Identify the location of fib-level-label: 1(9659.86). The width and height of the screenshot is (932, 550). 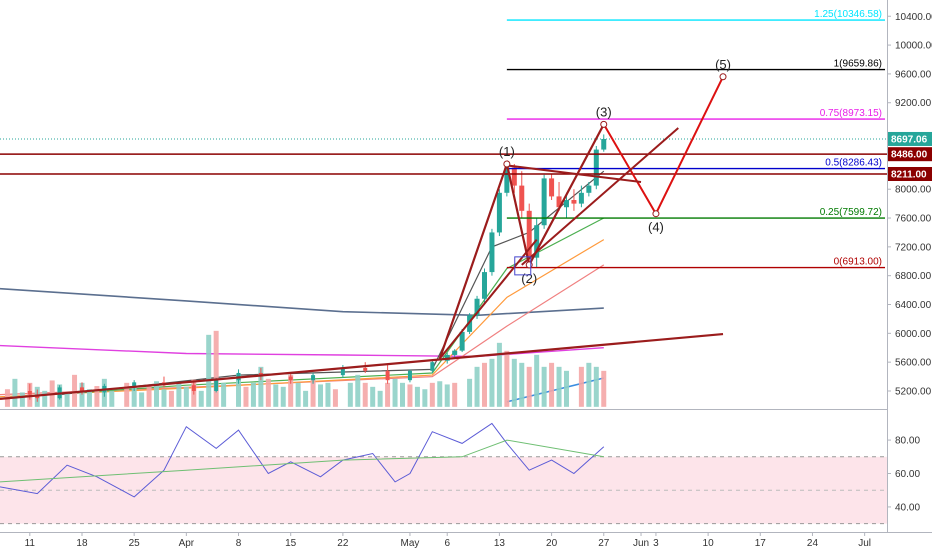
(858, 64).